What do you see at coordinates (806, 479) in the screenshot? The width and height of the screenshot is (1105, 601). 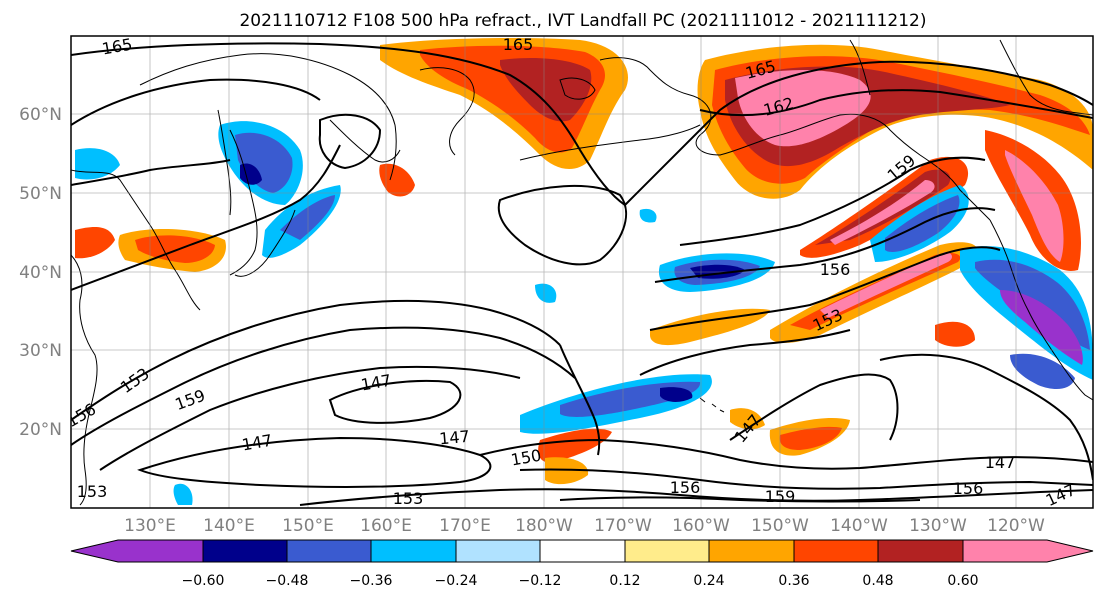 I see `contour-156-south` at bounding box center [806, 479].